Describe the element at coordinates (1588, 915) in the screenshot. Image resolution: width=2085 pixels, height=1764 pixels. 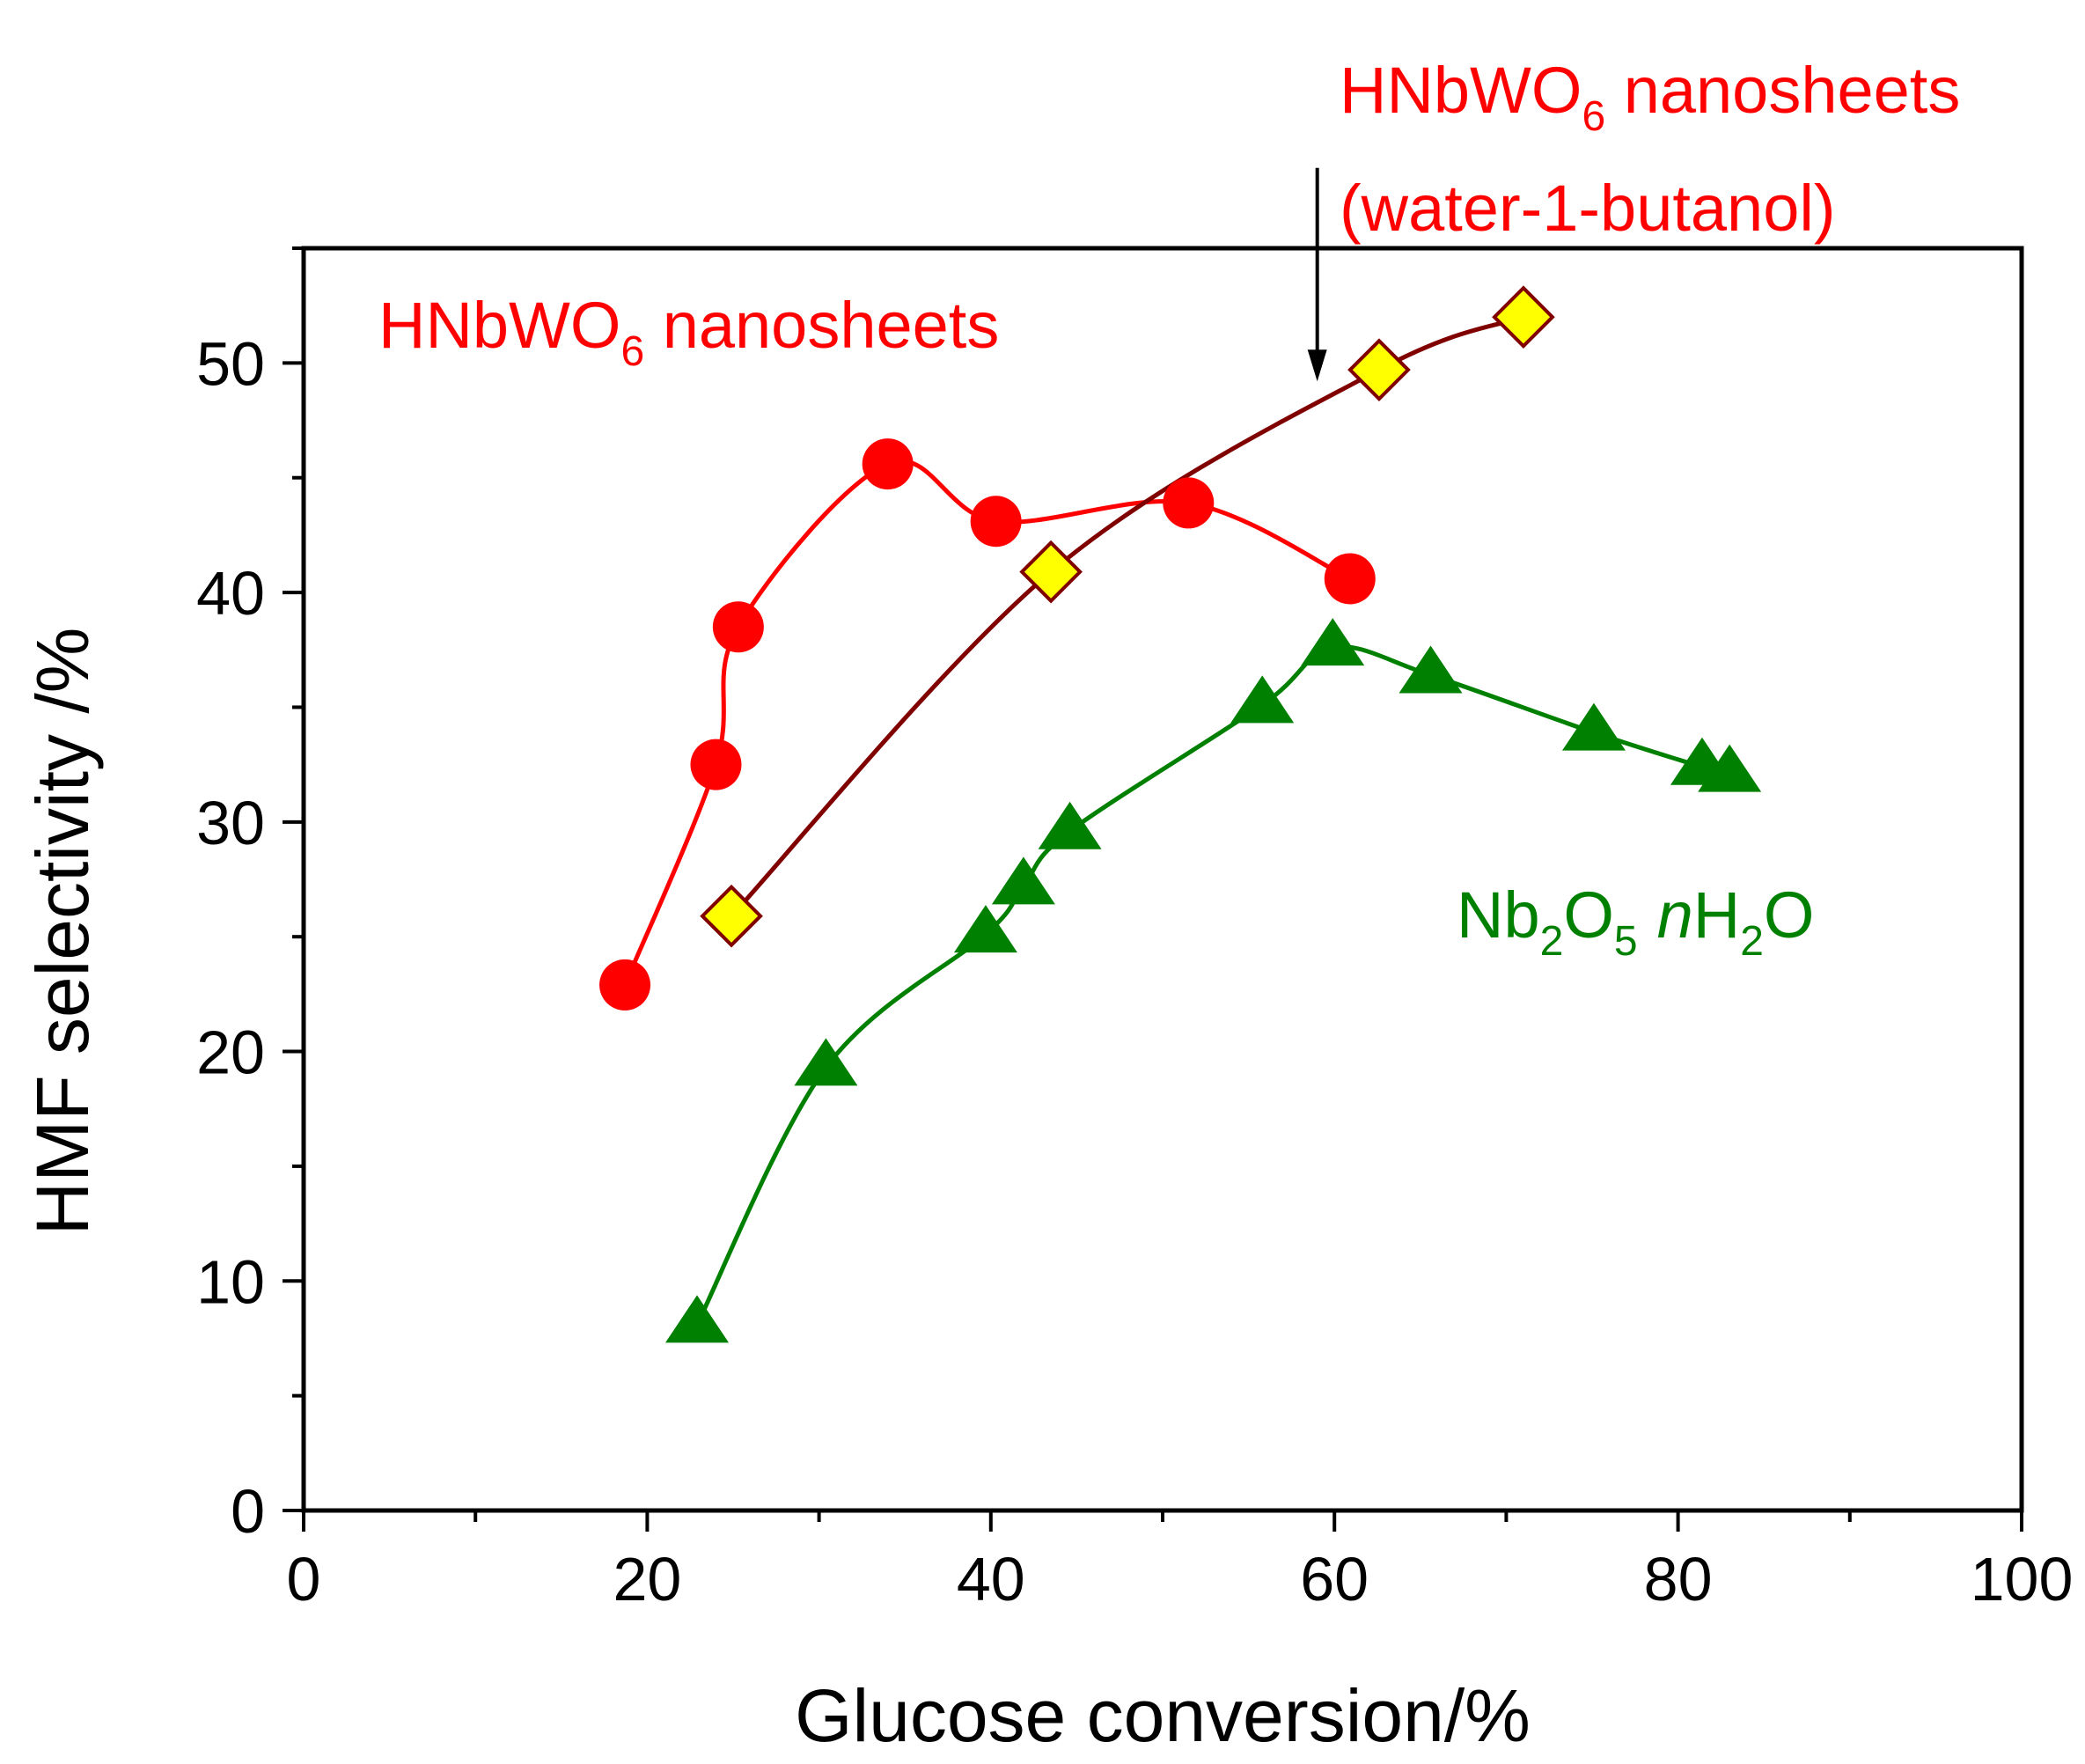
I see `o-text: O` at that location.